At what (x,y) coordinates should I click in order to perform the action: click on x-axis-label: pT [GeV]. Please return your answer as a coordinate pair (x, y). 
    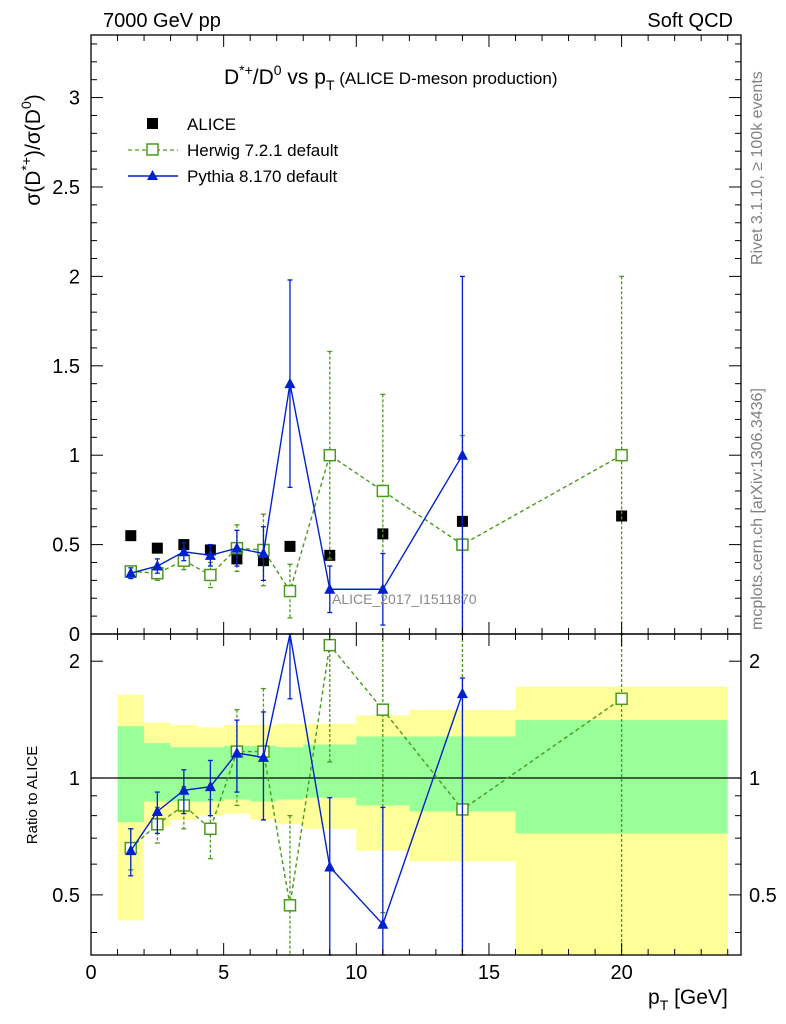
    Looking at the image, I should click on (688, 999).